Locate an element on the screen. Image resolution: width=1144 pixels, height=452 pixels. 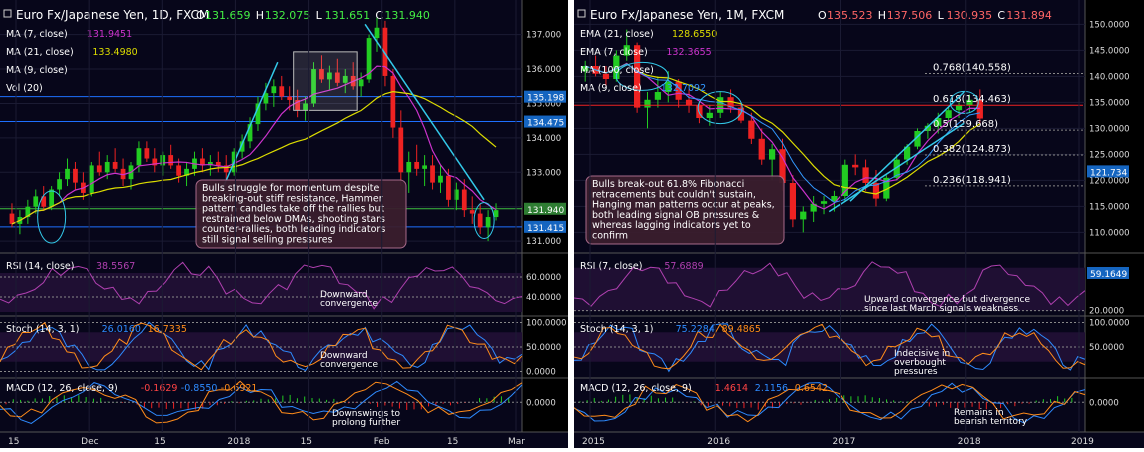
panel1-analysis-note-line: Bulls struggle for momentum despite is located at coordinates (290, 188).